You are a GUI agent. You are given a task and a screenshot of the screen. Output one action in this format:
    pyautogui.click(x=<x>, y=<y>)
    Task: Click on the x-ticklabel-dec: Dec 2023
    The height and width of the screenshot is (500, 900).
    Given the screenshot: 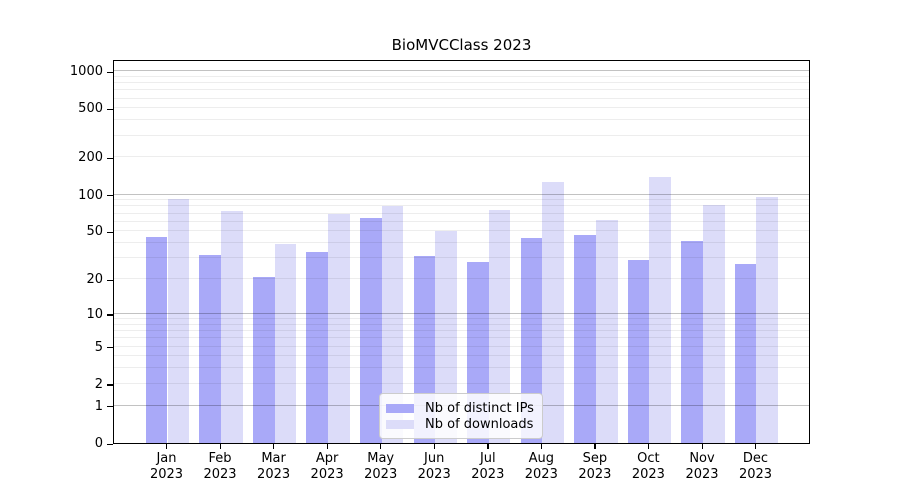 What is the action you would take?
    pyautogui.click(x=755, y=466)
    